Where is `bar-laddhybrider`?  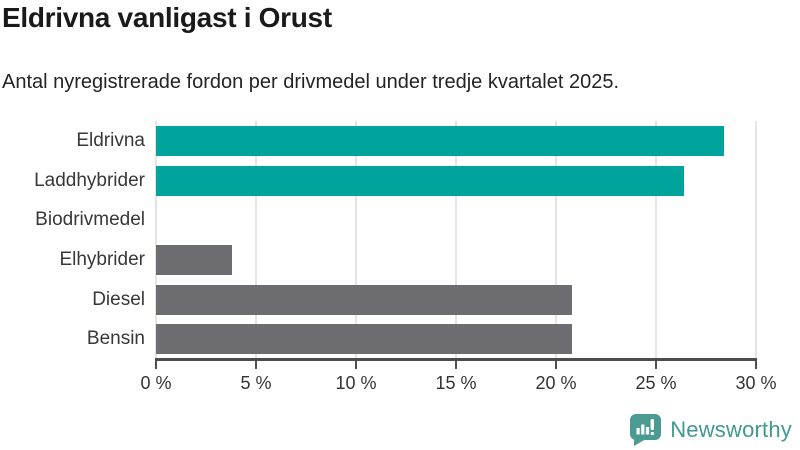
bar-laddhybrider is located at coordinates (420, 180).